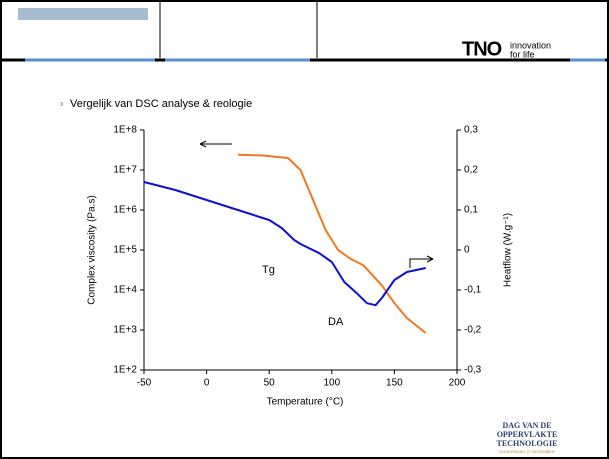 Image resolution: width=609 pixels, height=459 pixels. Describe the element at coordinates (161, 104) in the screenshot. I see `bullet-text: Vergelijk van DSC analyse & reologie` at that location.